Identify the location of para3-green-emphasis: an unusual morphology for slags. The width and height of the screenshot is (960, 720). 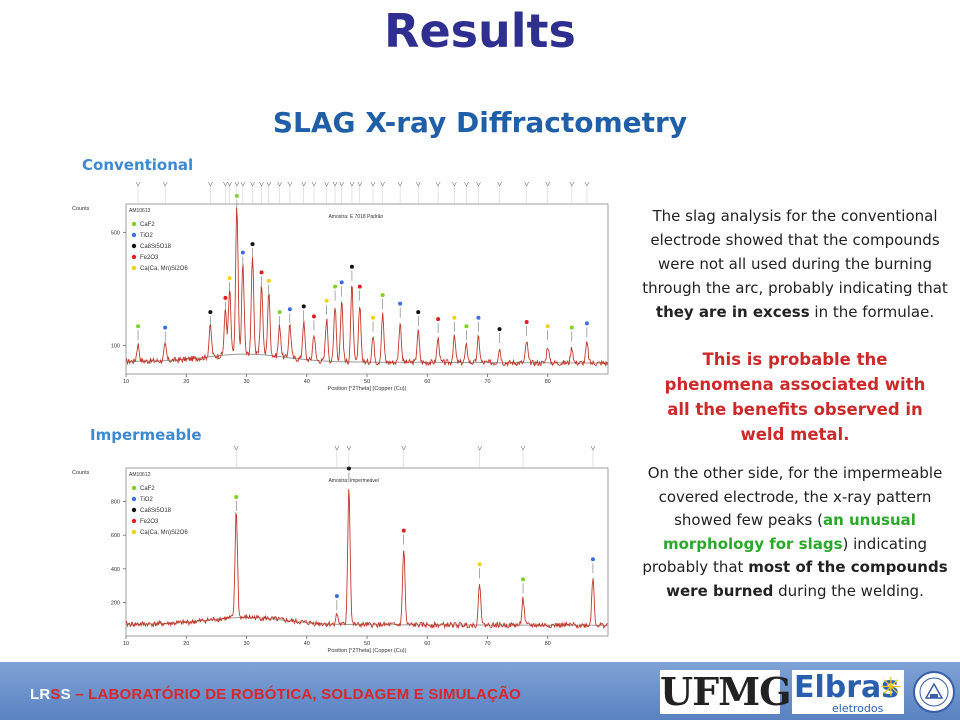
(789, 532).